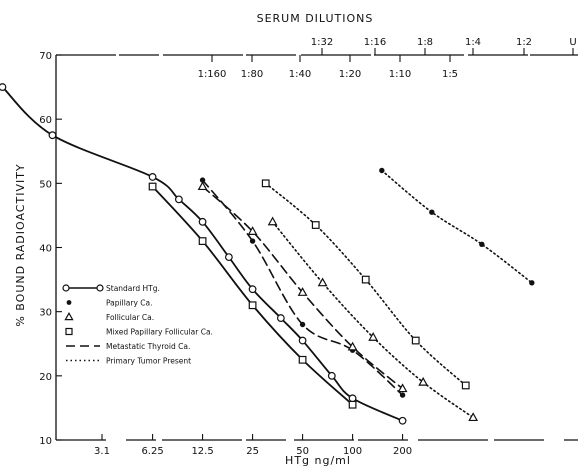  I want to click on legend-label: Standard HTg., so click(133, 288).